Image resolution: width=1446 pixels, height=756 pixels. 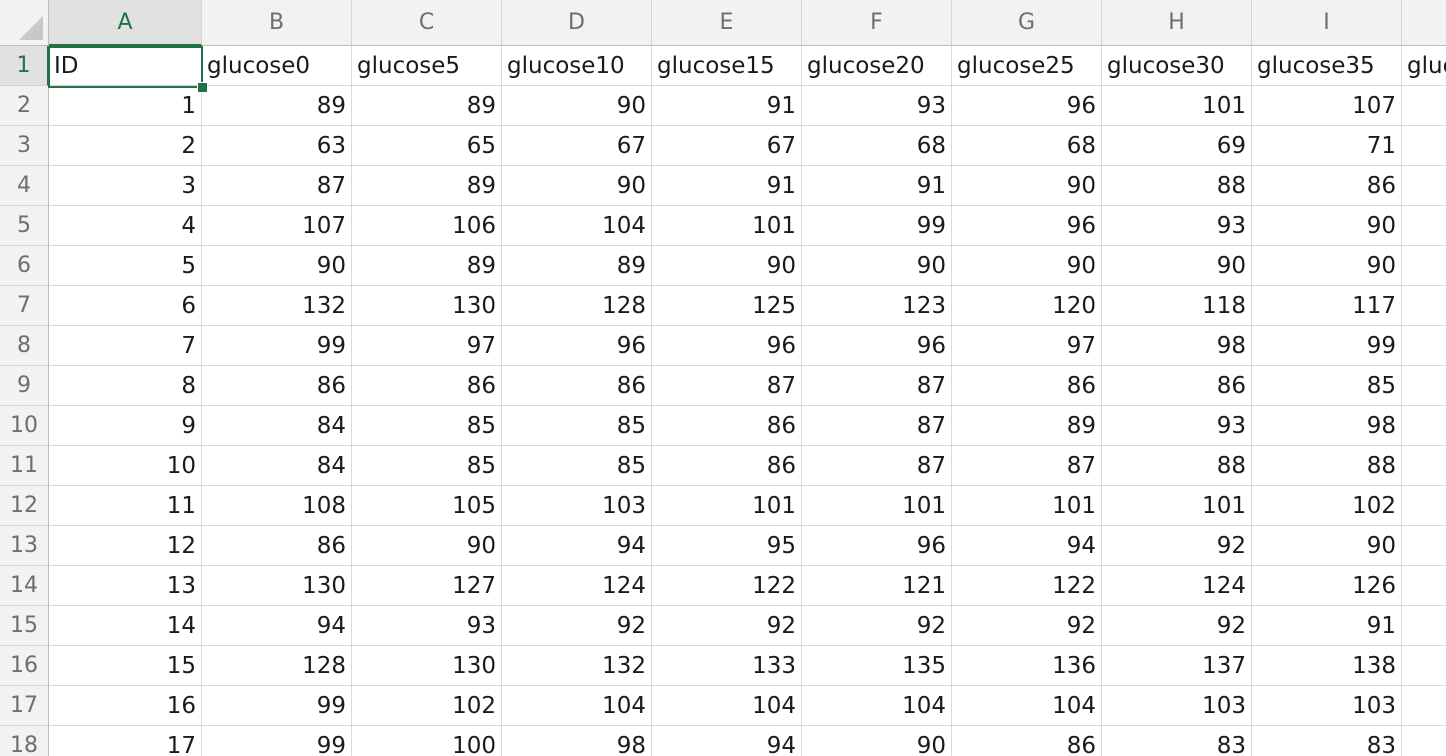 What do you see at coordinates (277, 146) in the screenshot?
I see `cell-b3: 63` at bounding box center [277, 146].